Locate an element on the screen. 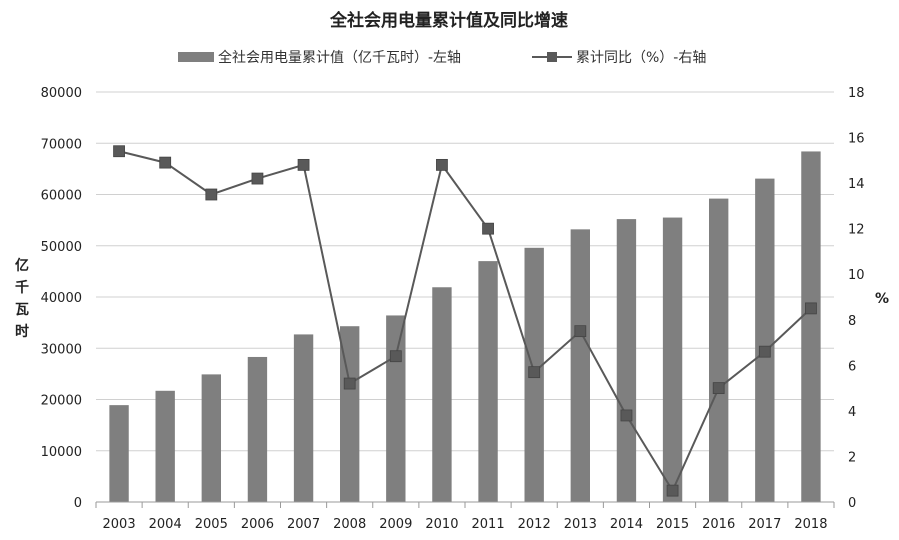  y2-tick-label: 14 is located at coordinates (856, 184).